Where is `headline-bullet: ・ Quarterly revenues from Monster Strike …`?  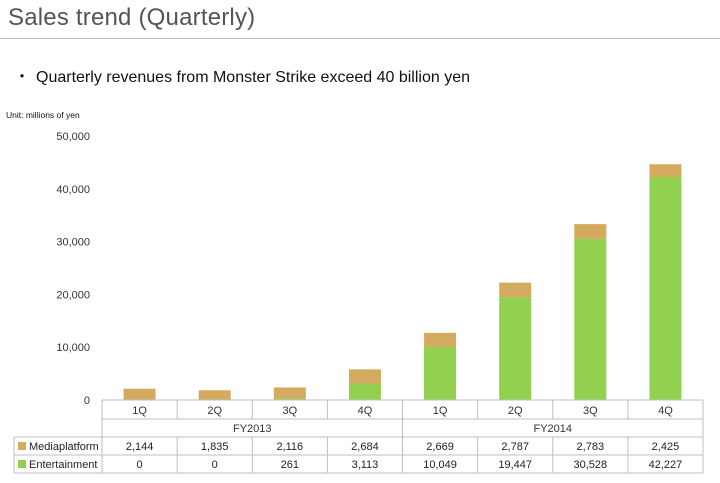
headline-bullet: ・ Quarterly revenues from Monster Strike … is located at coordinates (242, 75).